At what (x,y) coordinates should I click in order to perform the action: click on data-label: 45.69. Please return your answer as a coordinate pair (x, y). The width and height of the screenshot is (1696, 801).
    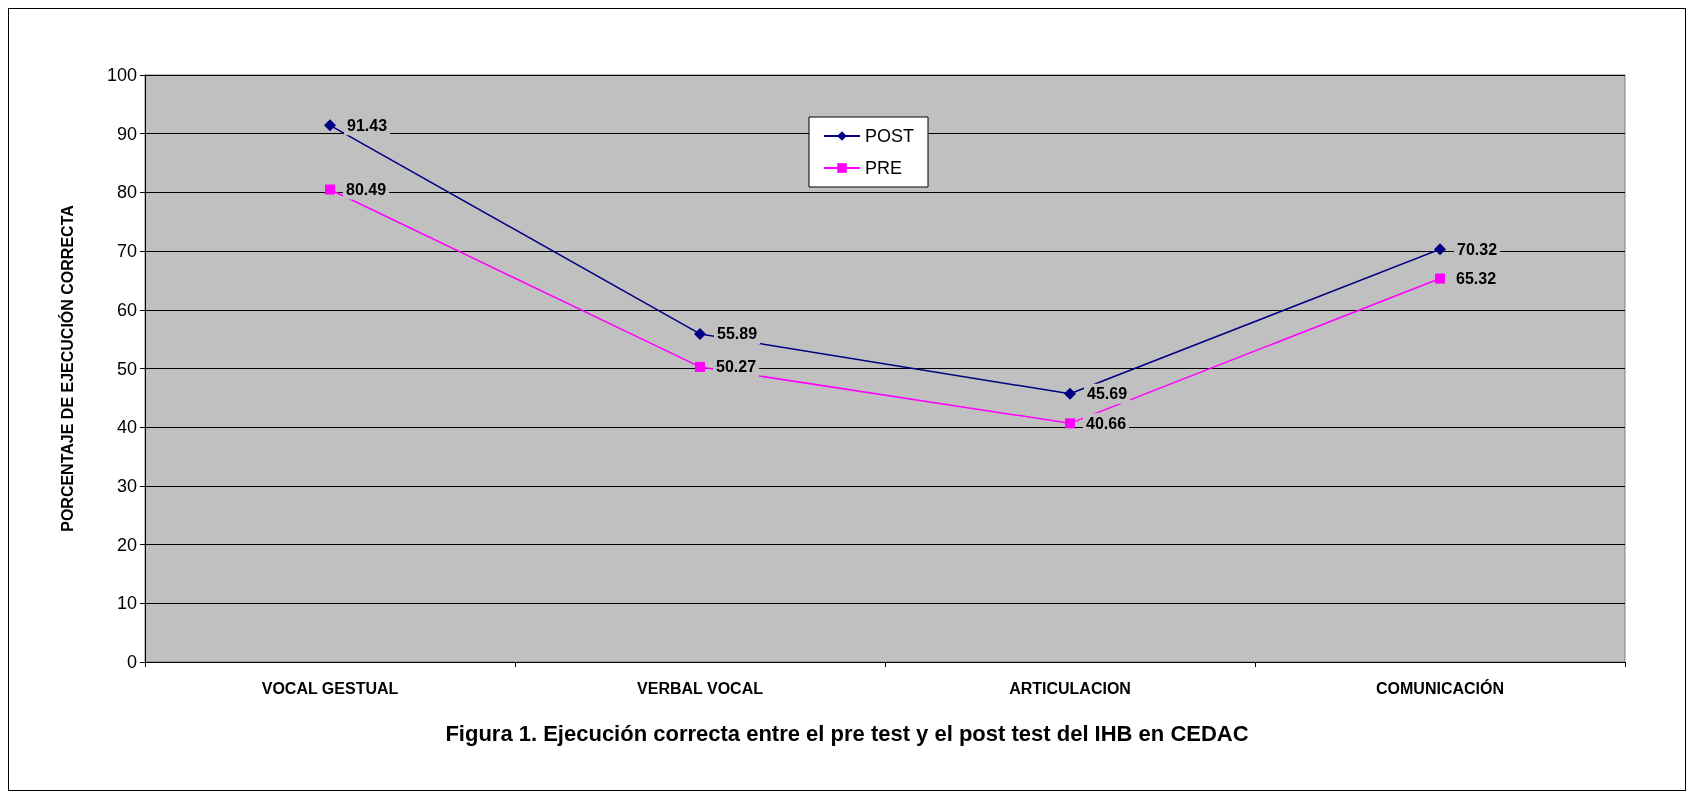
    Looking at the image, I should click on (1107, 394).